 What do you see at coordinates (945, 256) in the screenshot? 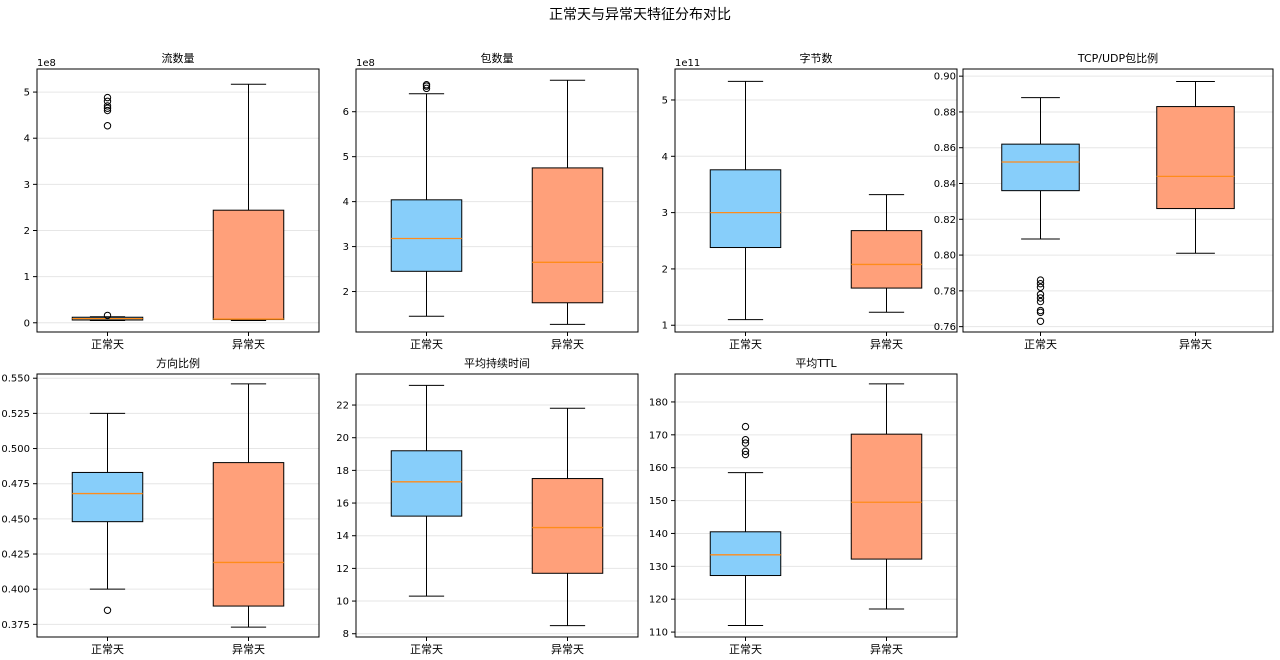
I see `y-tick-label: 0.80` at bounding box center [945, 256].